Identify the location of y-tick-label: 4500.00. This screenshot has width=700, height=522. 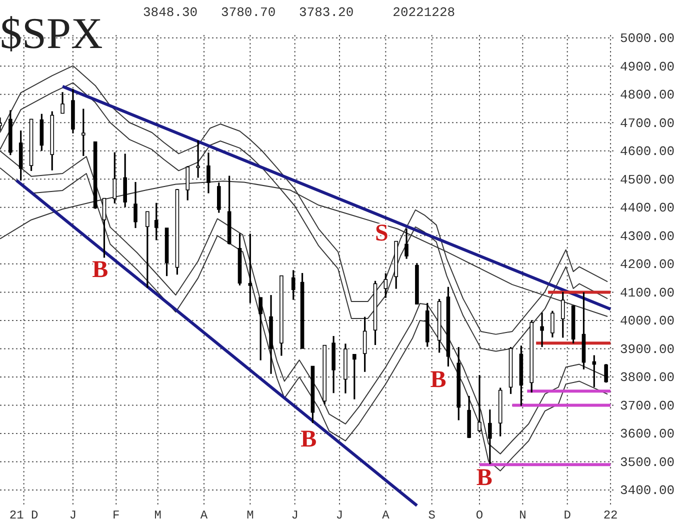
(647, 180).